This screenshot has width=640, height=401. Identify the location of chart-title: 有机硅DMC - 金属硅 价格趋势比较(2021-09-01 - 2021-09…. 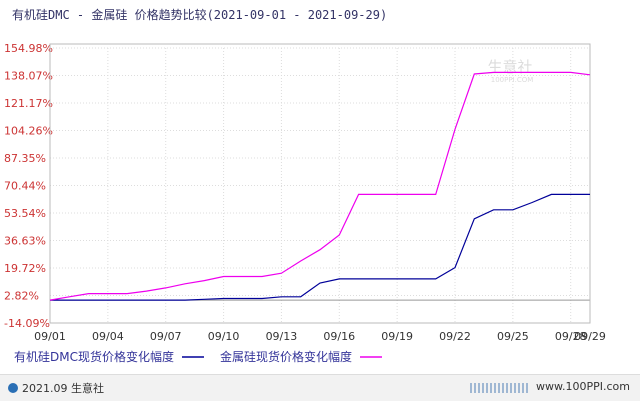
(200, 15).